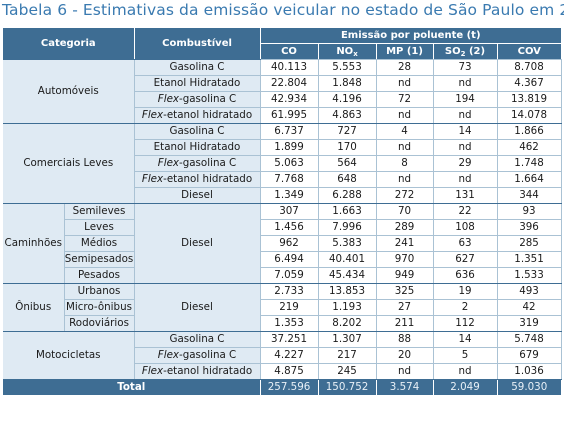  I want to click on cell-mp: 88, so click(405, 339).